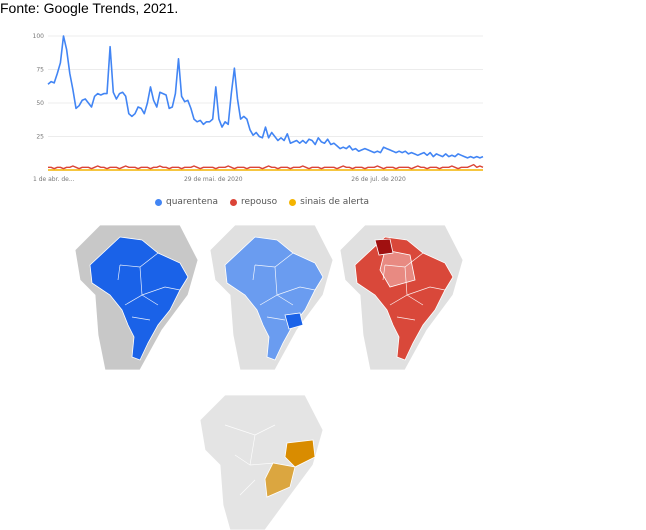 This screenshot has height=530, width=646. I want to click on dark-state, so click(384, 247).